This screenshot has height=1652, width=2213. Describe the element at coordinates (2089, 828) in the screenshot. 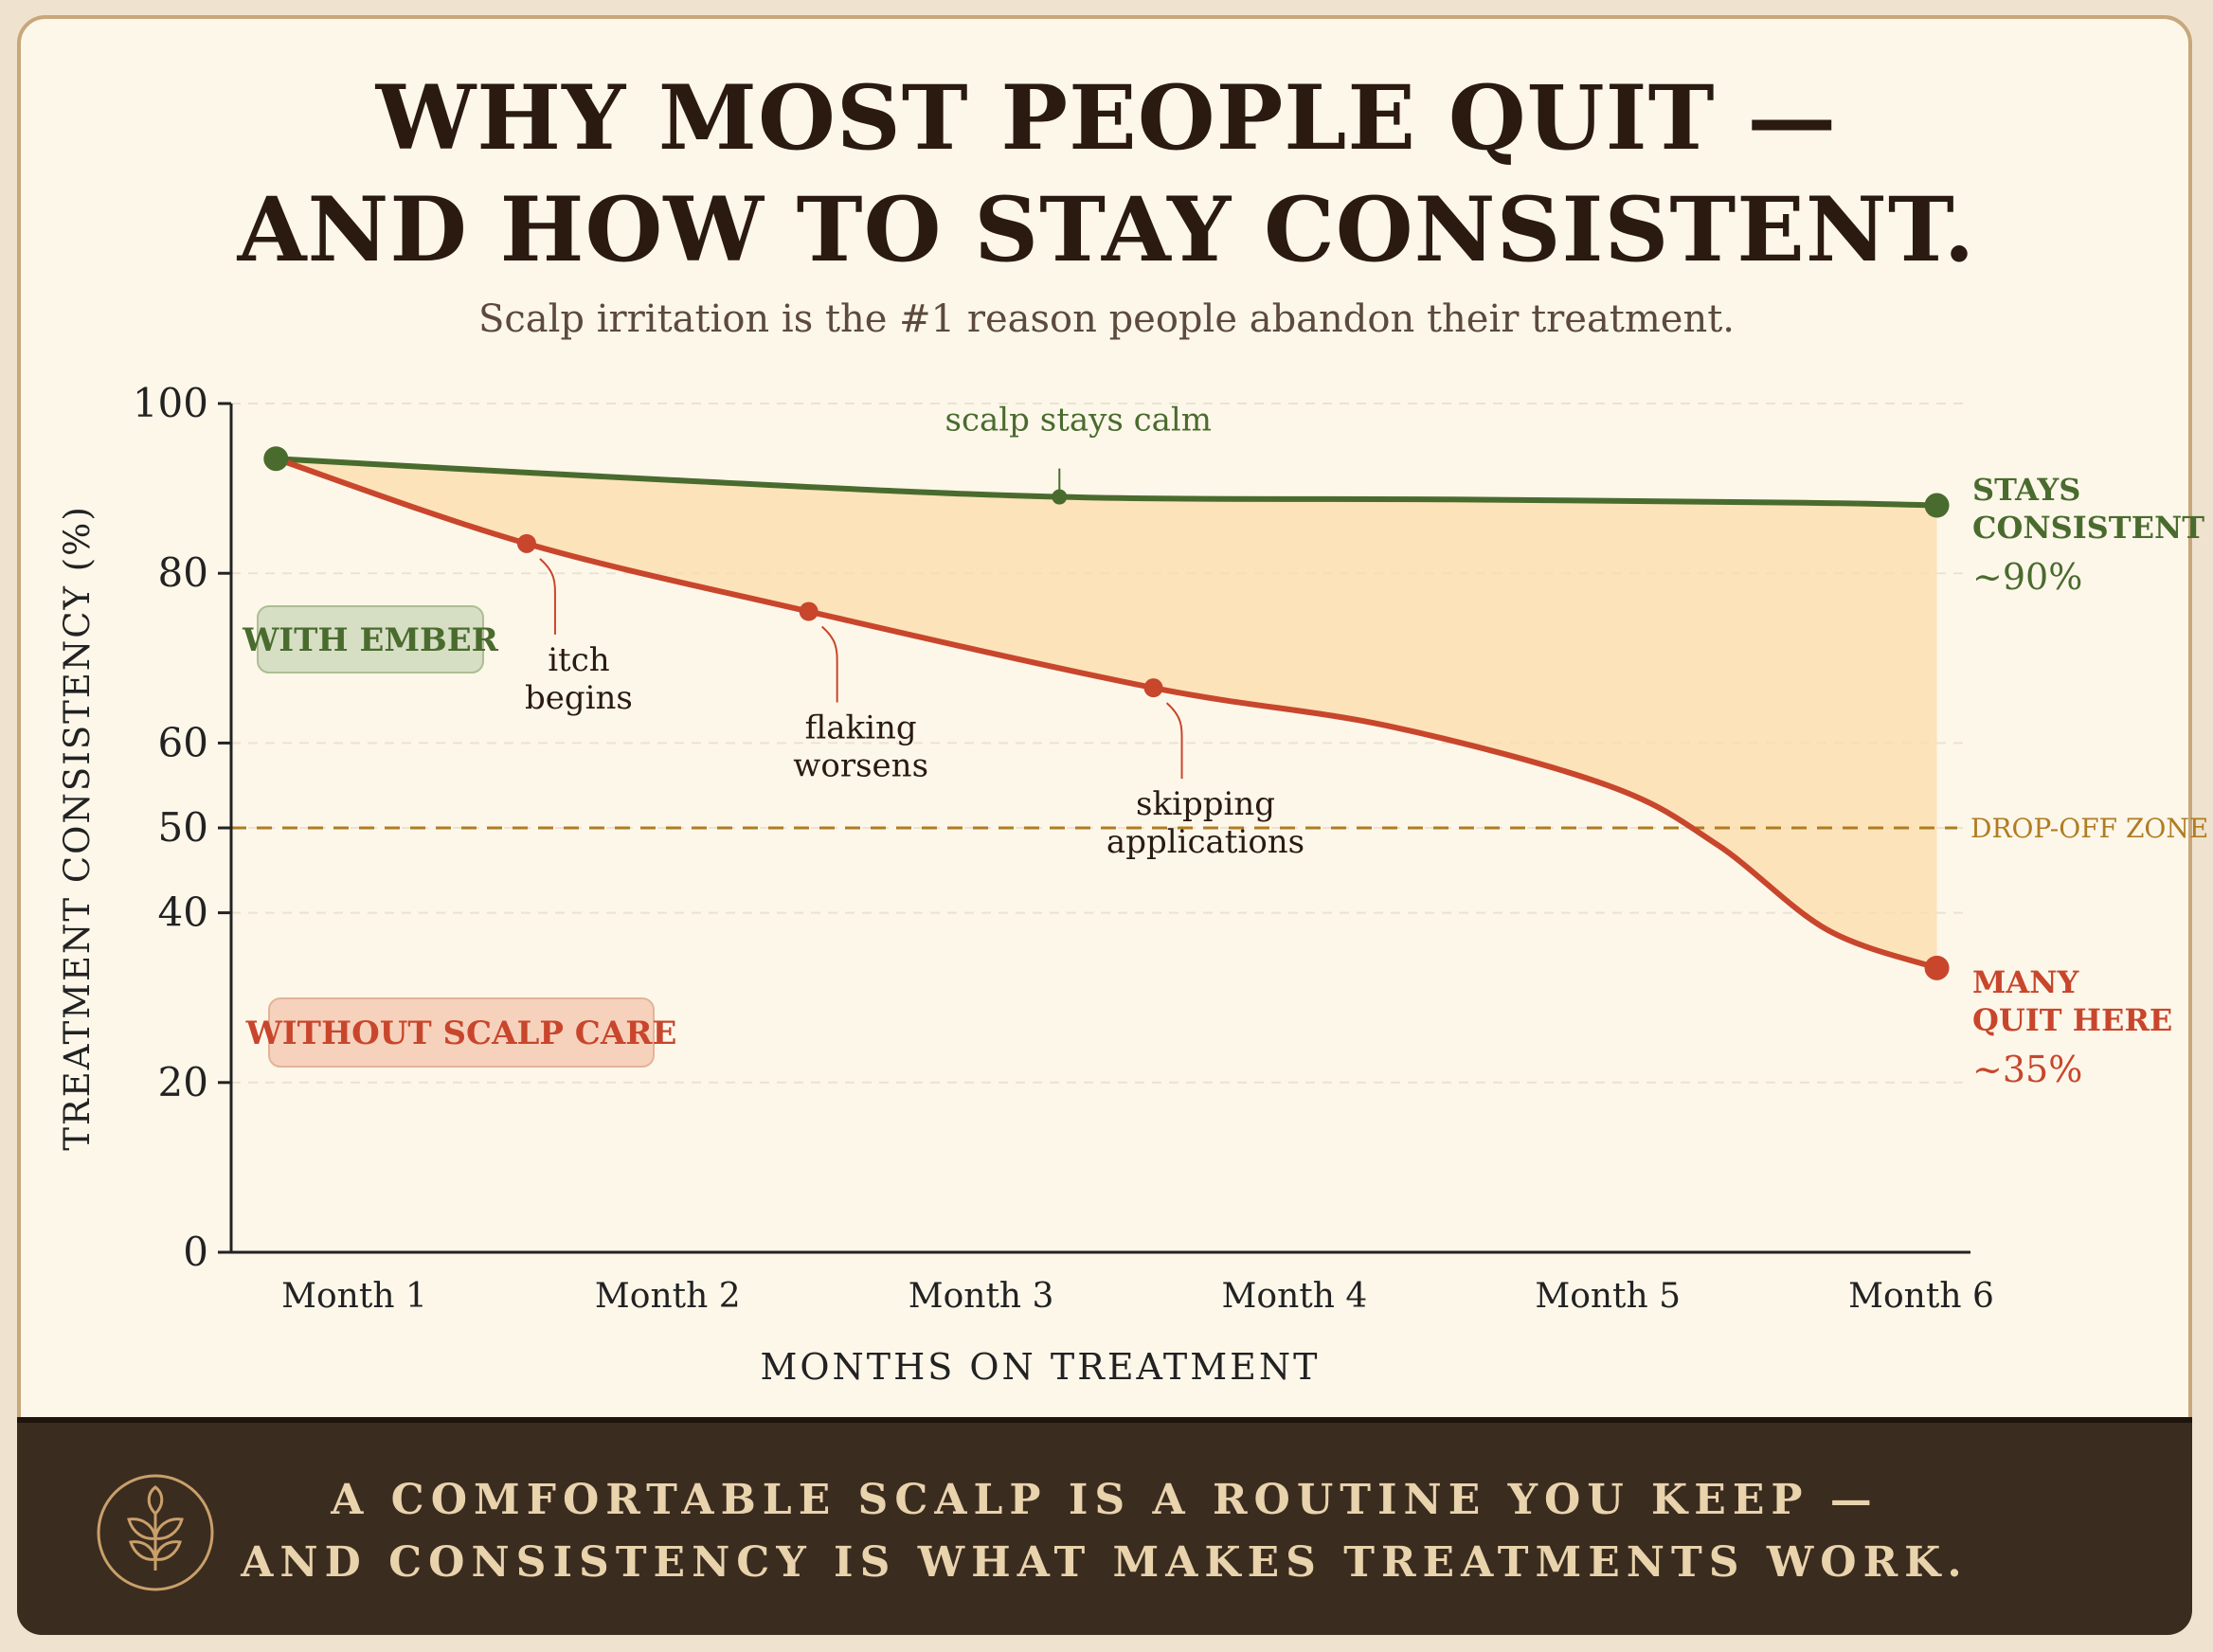

I see `threshold-label: DROP-OFF ZONE` at that location.